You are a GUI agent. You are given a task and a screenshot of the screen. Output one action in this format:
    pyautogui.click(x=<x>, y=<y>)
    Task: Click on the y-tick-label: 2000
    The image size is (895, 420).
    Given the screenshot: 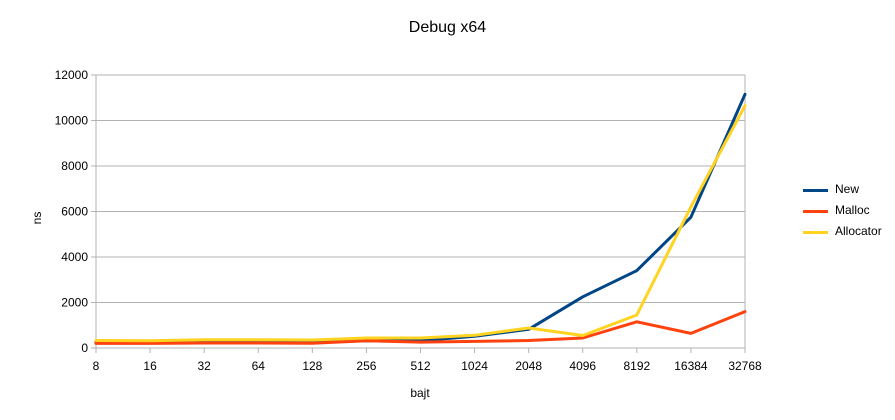 What is the action you would take?
    pyautogui.click(x=74, y=303)
    